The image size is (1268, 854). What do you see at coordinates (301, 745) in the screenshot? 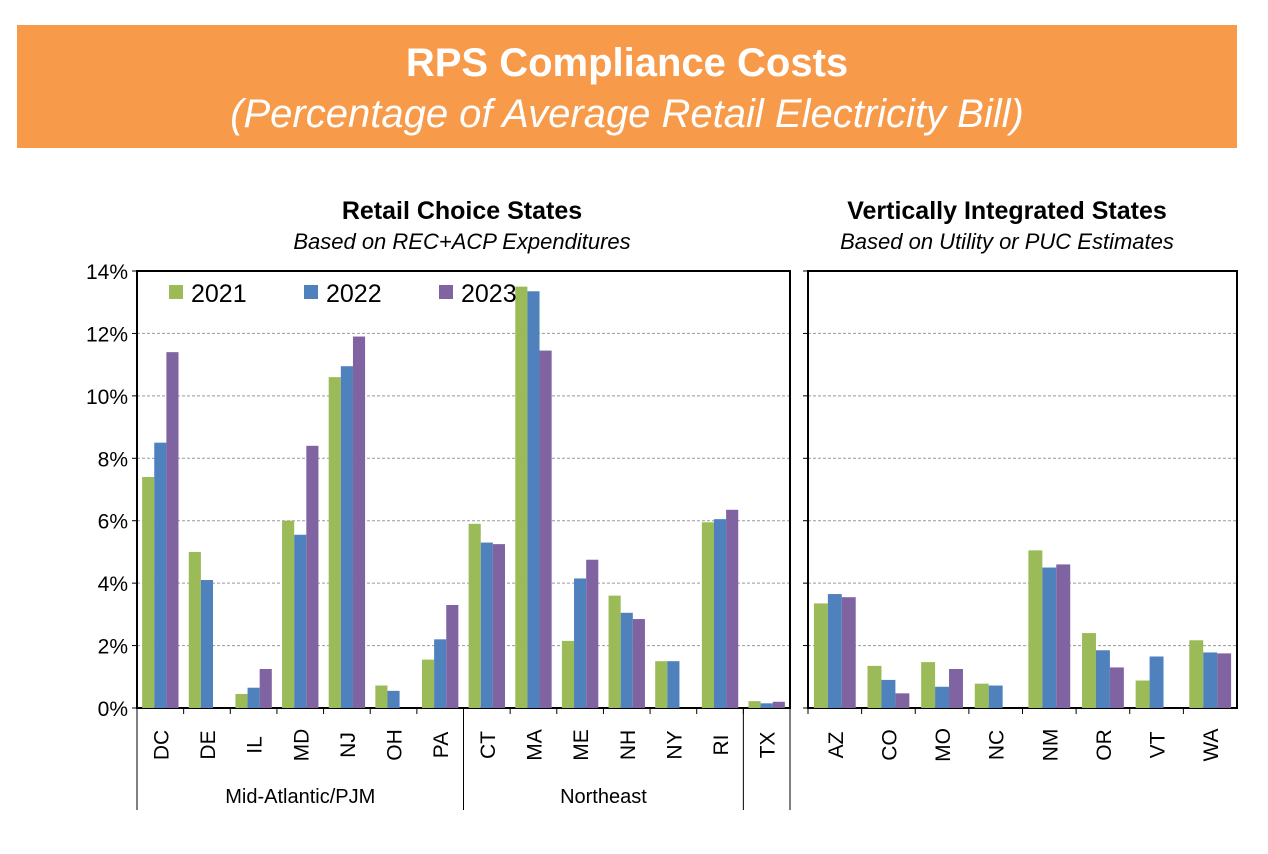
I see `x-tick-label: MD` at bounding box center [301, 745].